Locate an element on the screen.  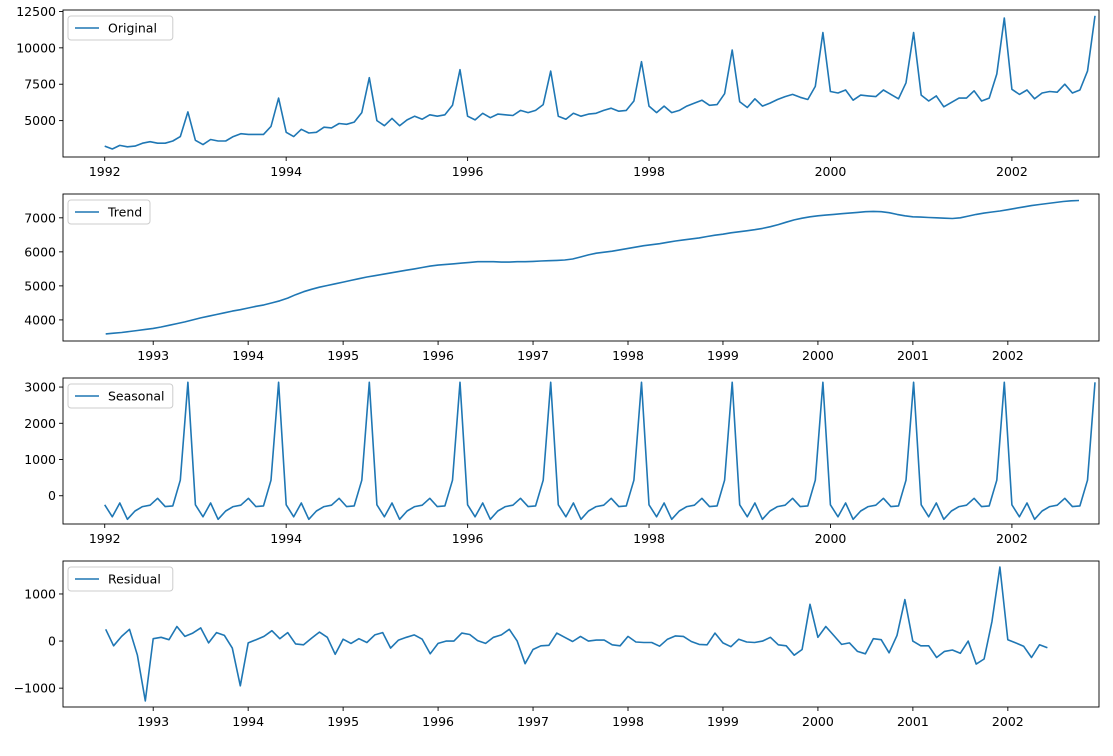
seasonal-legend: Seasonal is located at coordinates (120, 396).